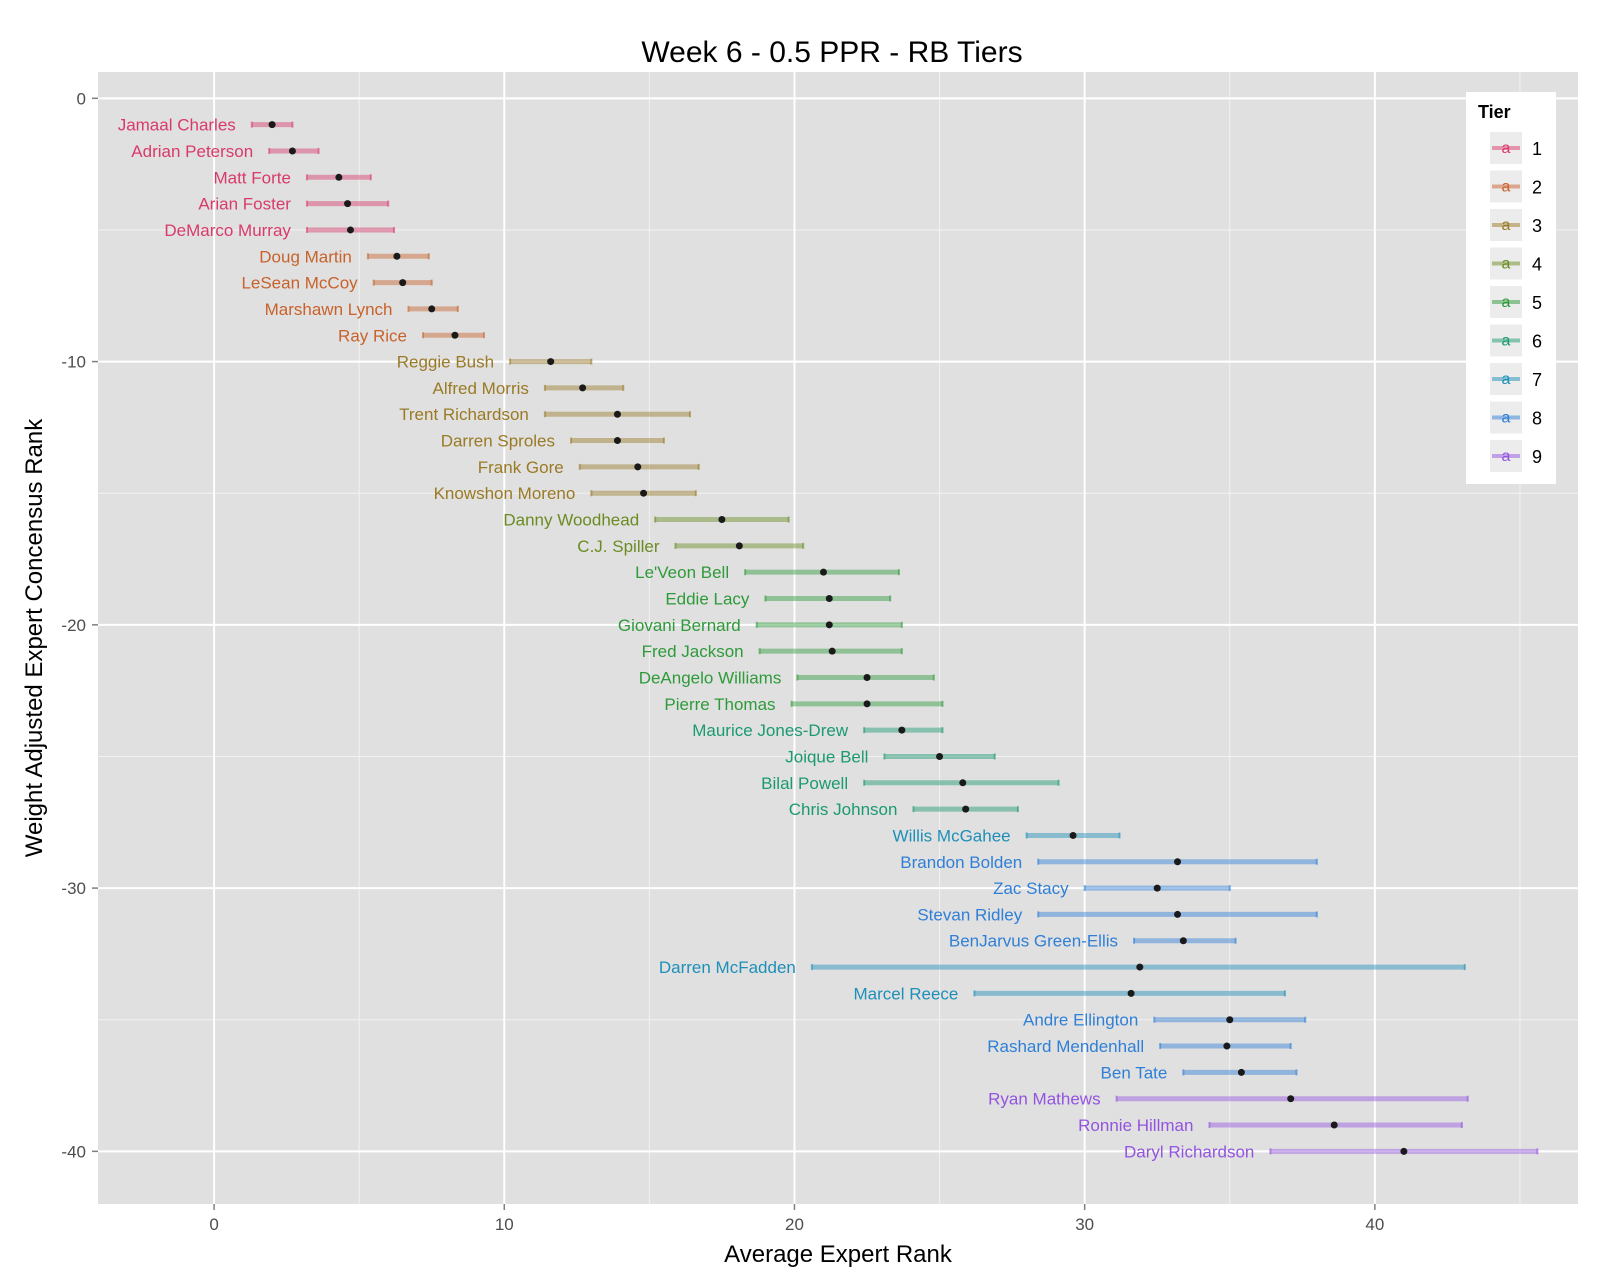  What do you see at coordinates (251, 177) in the screenshot?
I see `player-label: Matt Forte` at bounding box center [251, 177].